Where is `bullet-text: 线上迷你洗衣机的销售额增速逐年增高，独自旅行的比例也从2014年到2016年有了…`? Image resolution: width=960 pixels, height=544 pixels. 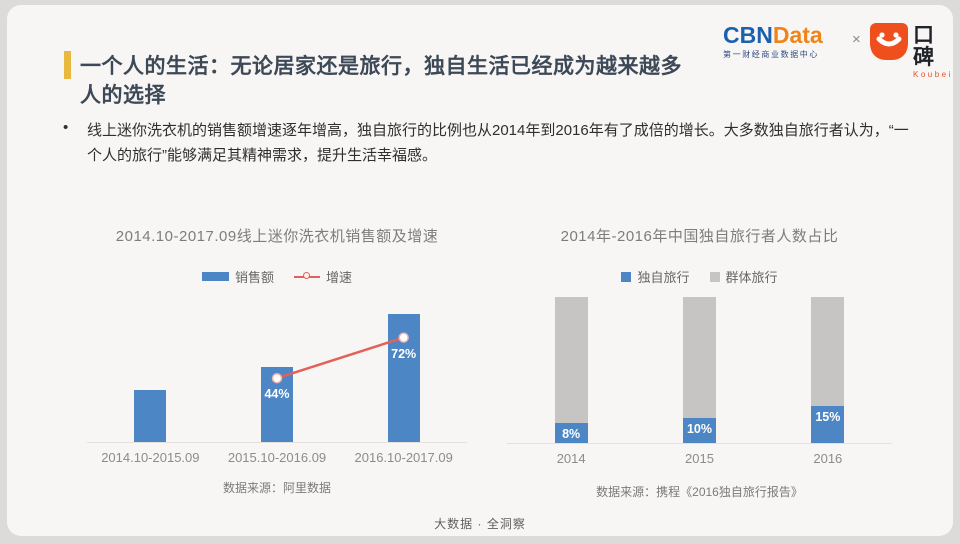 bullet-text: 线上迷你洗衣机的销售额增速逐年增高，独自旅行的比例也从2014年到2016年有了… is located at coordinates (498, 143).